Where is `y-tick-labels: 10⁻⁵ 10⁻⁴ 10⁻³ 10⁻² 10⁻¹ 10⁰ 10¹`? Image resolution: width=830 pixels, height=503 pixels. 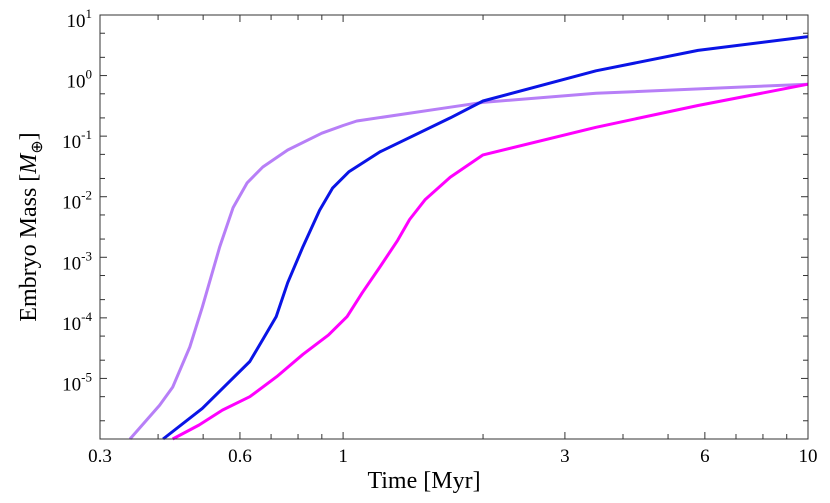 y-tick-labels: 10⁻⁵ 10⁻⁴ 10⁻³ 10⁻² 10⁻¹ 10⁰ 10¹ is located at coordinates (77, 200).